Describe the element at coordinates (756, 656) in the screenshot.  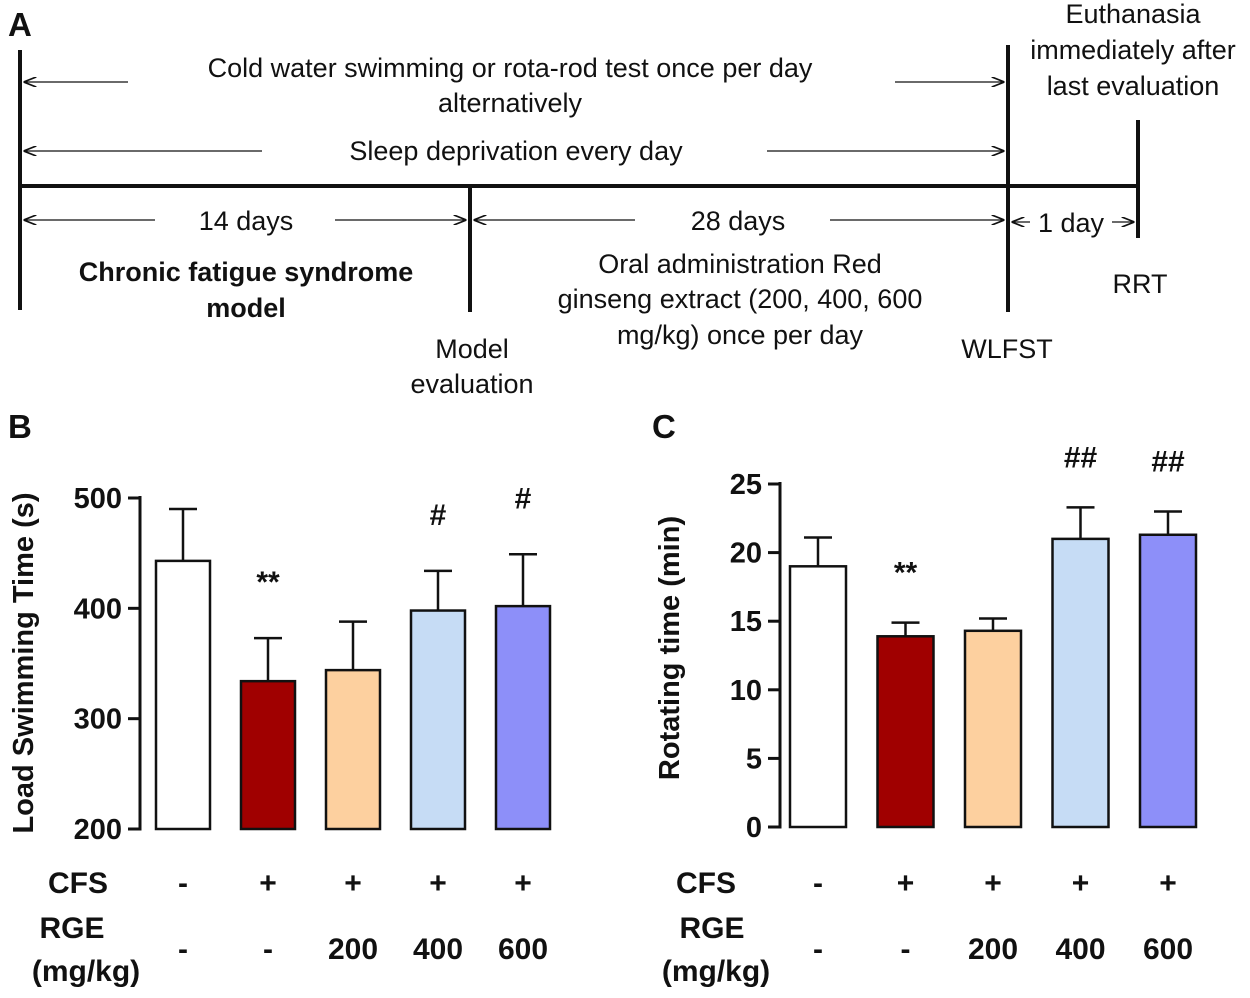
I see `chart-c-y-axis: 0 5 10 15 20 25` at that location.